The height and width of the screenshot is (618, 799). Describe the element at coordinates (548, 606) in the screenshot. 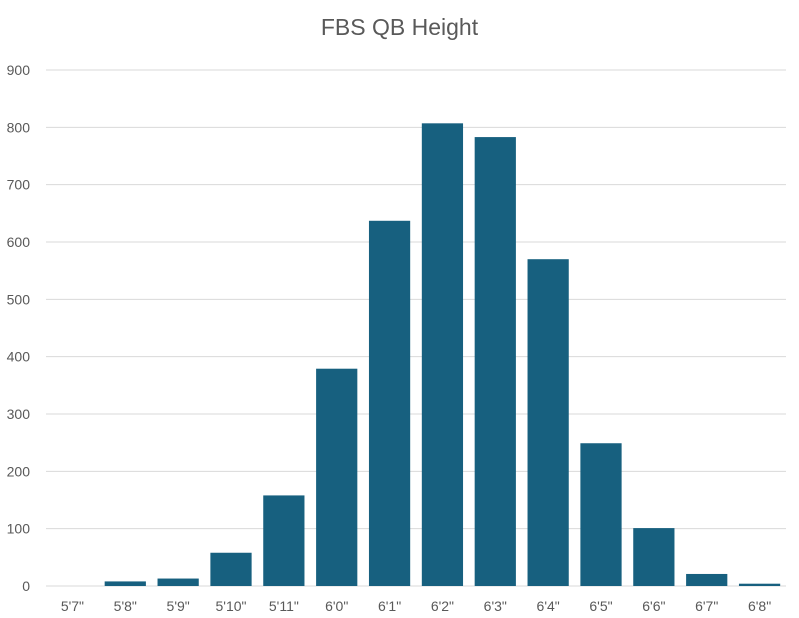

I see `x-tick-label: 6'4"` at that location.